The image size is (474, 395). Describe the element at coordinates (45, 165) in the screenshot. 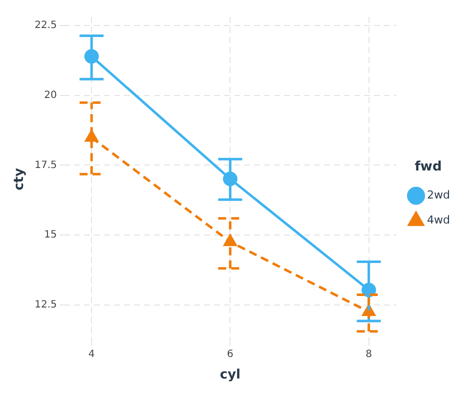

I see `y-tick-label: 17.5` at that location.